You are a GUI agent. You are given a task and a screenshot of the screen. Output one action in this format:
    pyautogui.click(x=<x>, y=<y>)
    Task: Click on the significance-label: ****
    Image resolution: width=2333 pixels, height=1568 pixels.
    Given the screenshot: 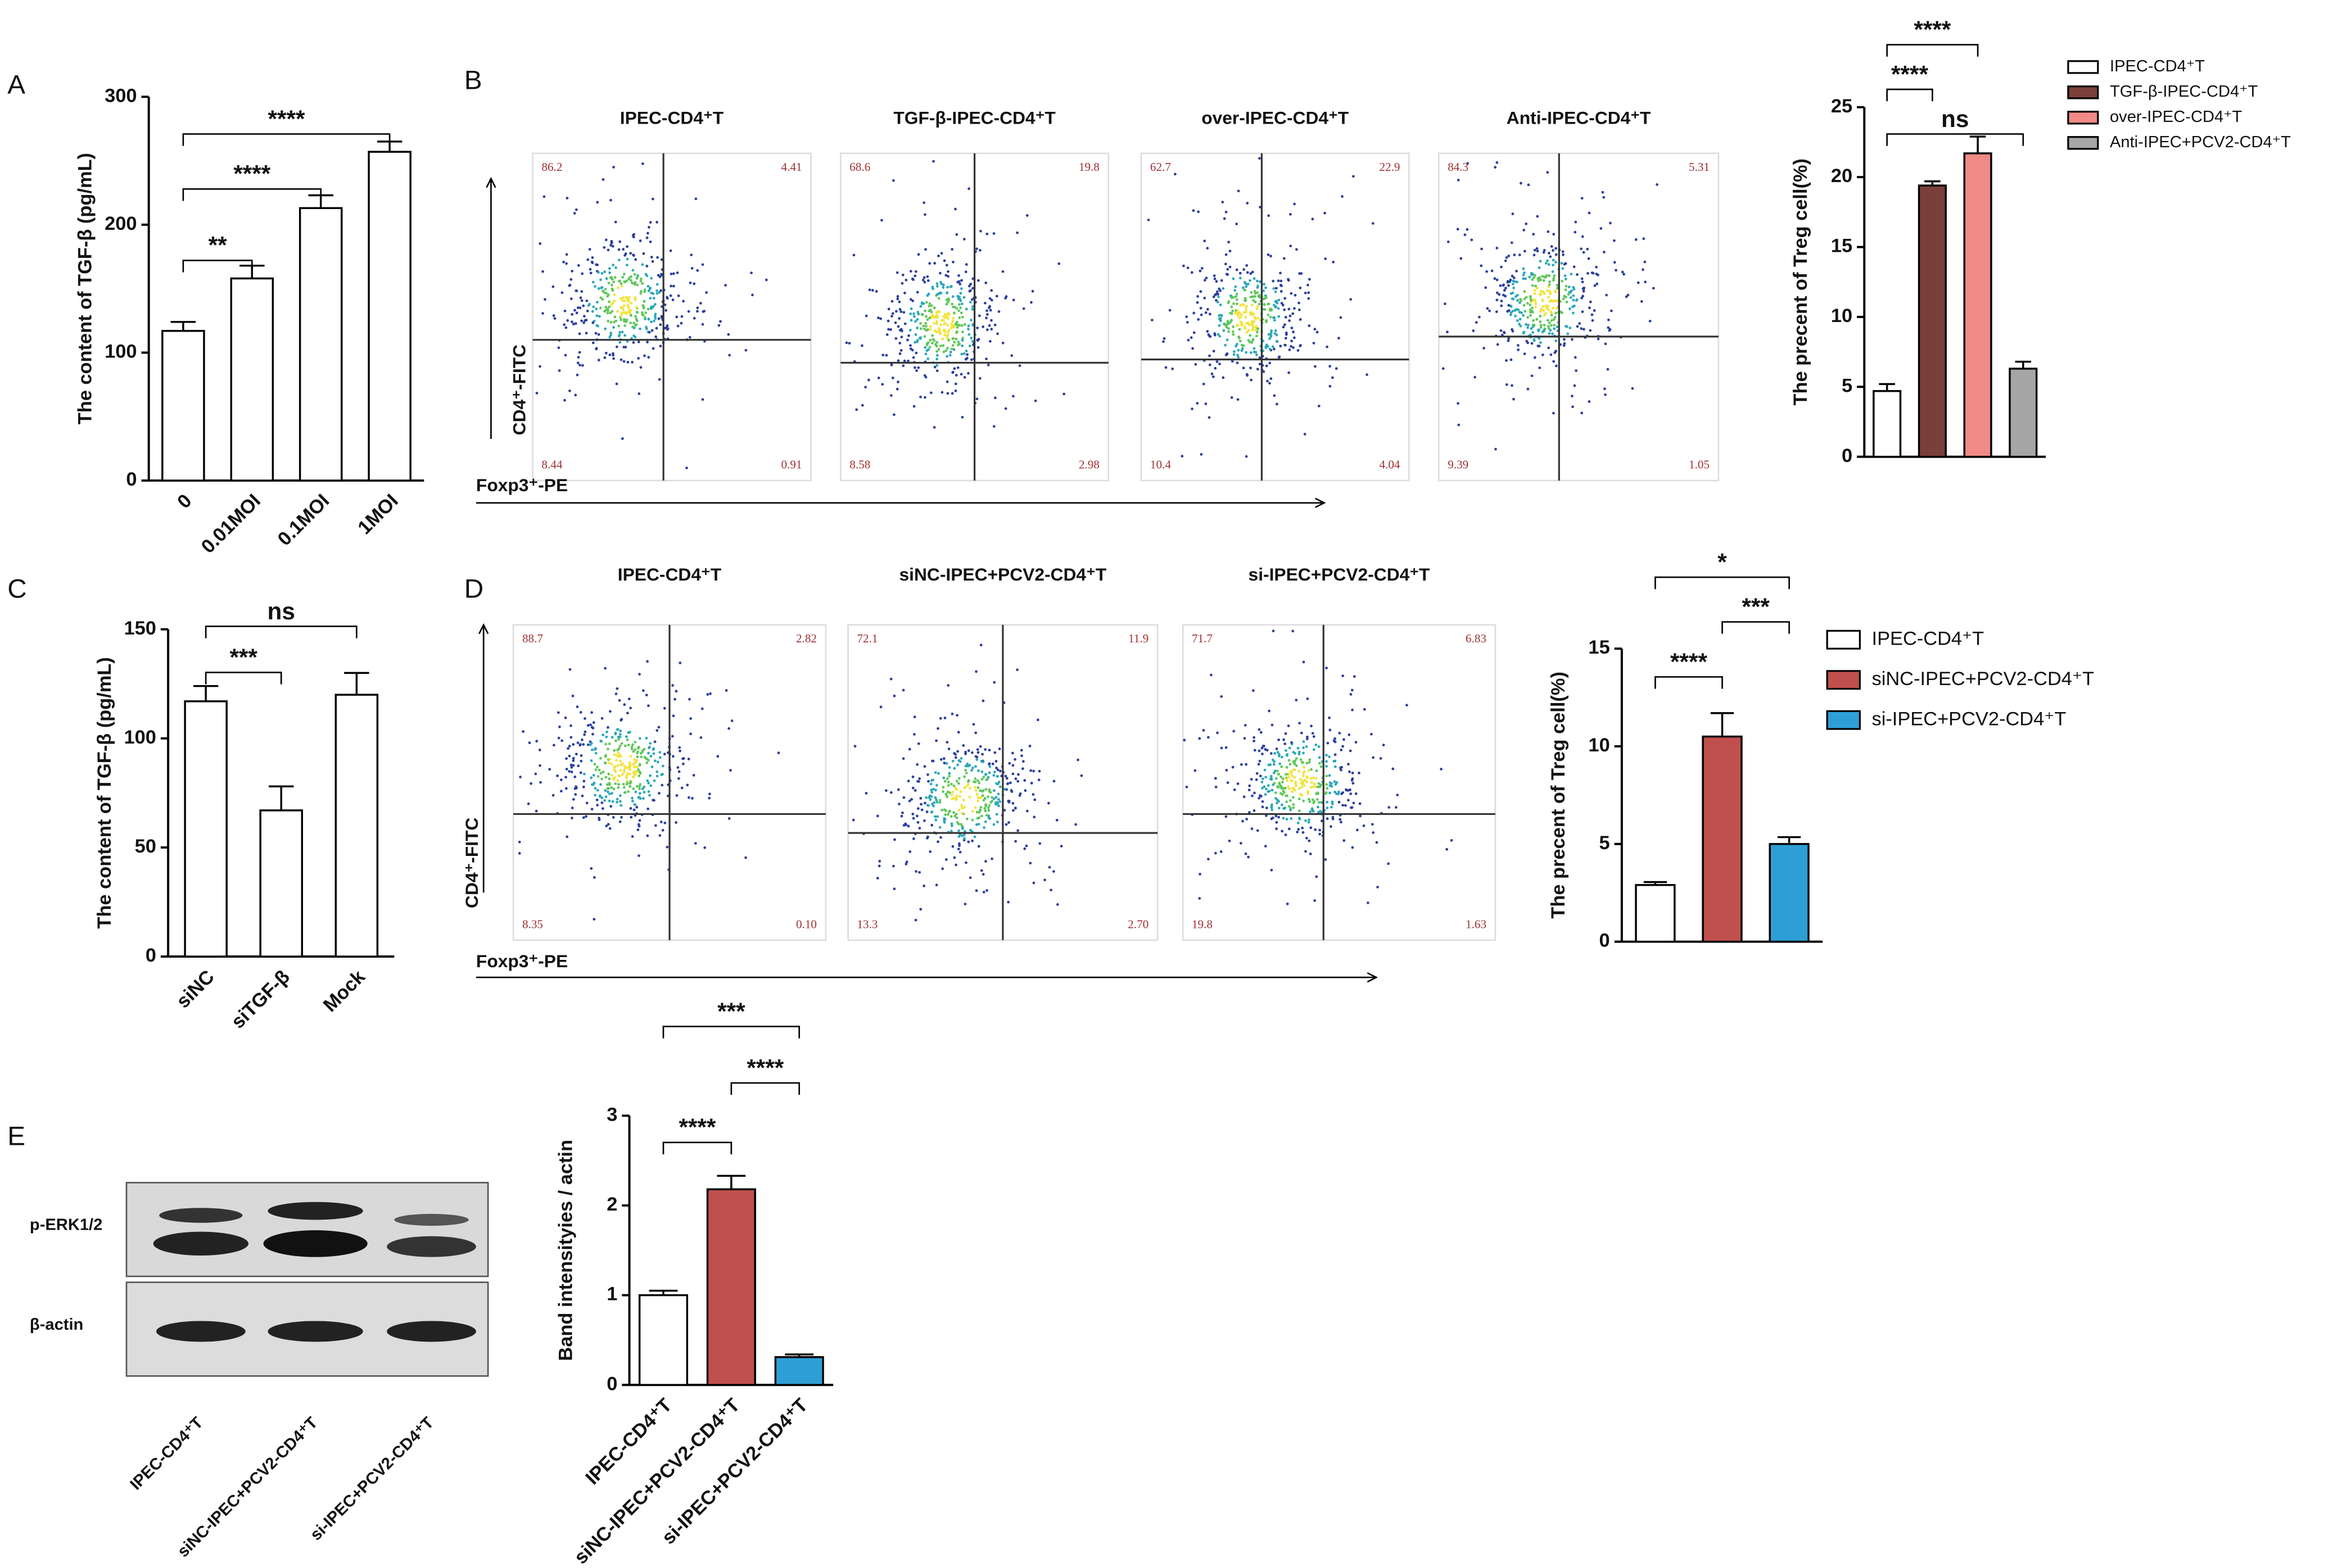 What is the action you would take?
    pyautogui.click(x=286, y=119)
    